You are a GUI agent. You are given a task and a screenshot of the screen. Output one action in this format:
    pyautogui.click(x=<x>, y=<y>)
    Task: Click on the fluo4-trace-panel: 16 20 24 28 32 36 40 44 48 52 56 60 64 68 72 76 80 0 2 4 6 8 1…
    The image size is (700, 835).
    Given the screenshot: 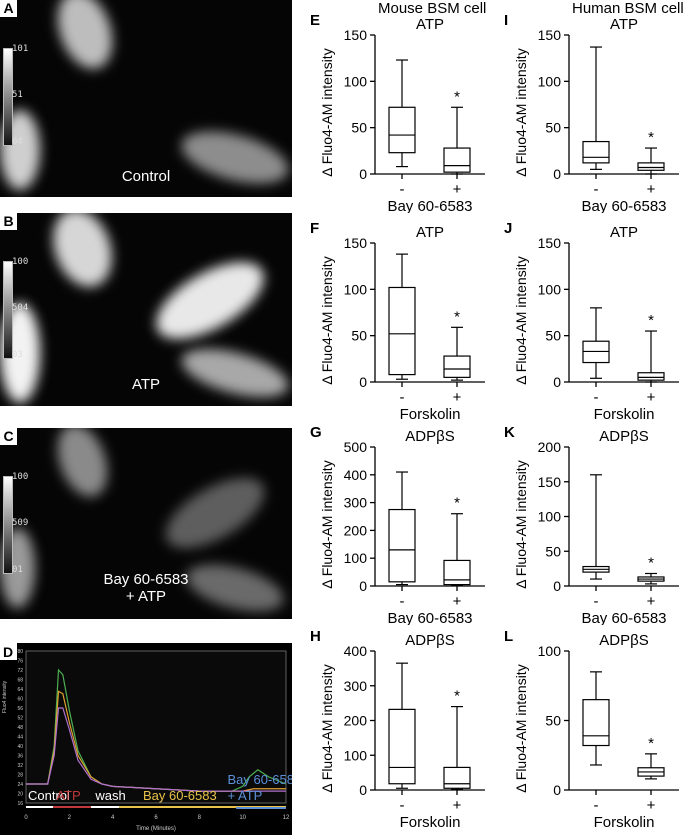 What is the action you would take?
    pyautogui.click(x=146, y=739)
    